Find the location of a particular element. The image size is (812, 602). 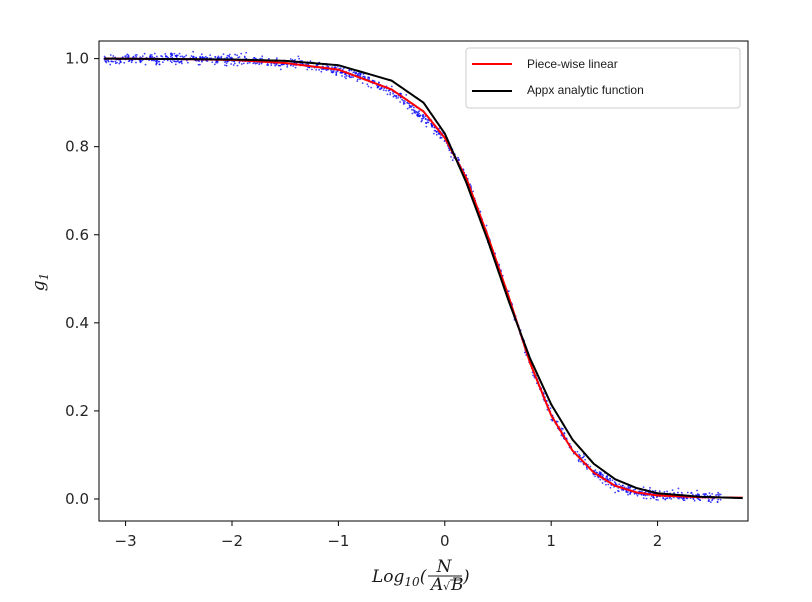

x-axis-label-numerator: N is located at coordinates (444, 567).